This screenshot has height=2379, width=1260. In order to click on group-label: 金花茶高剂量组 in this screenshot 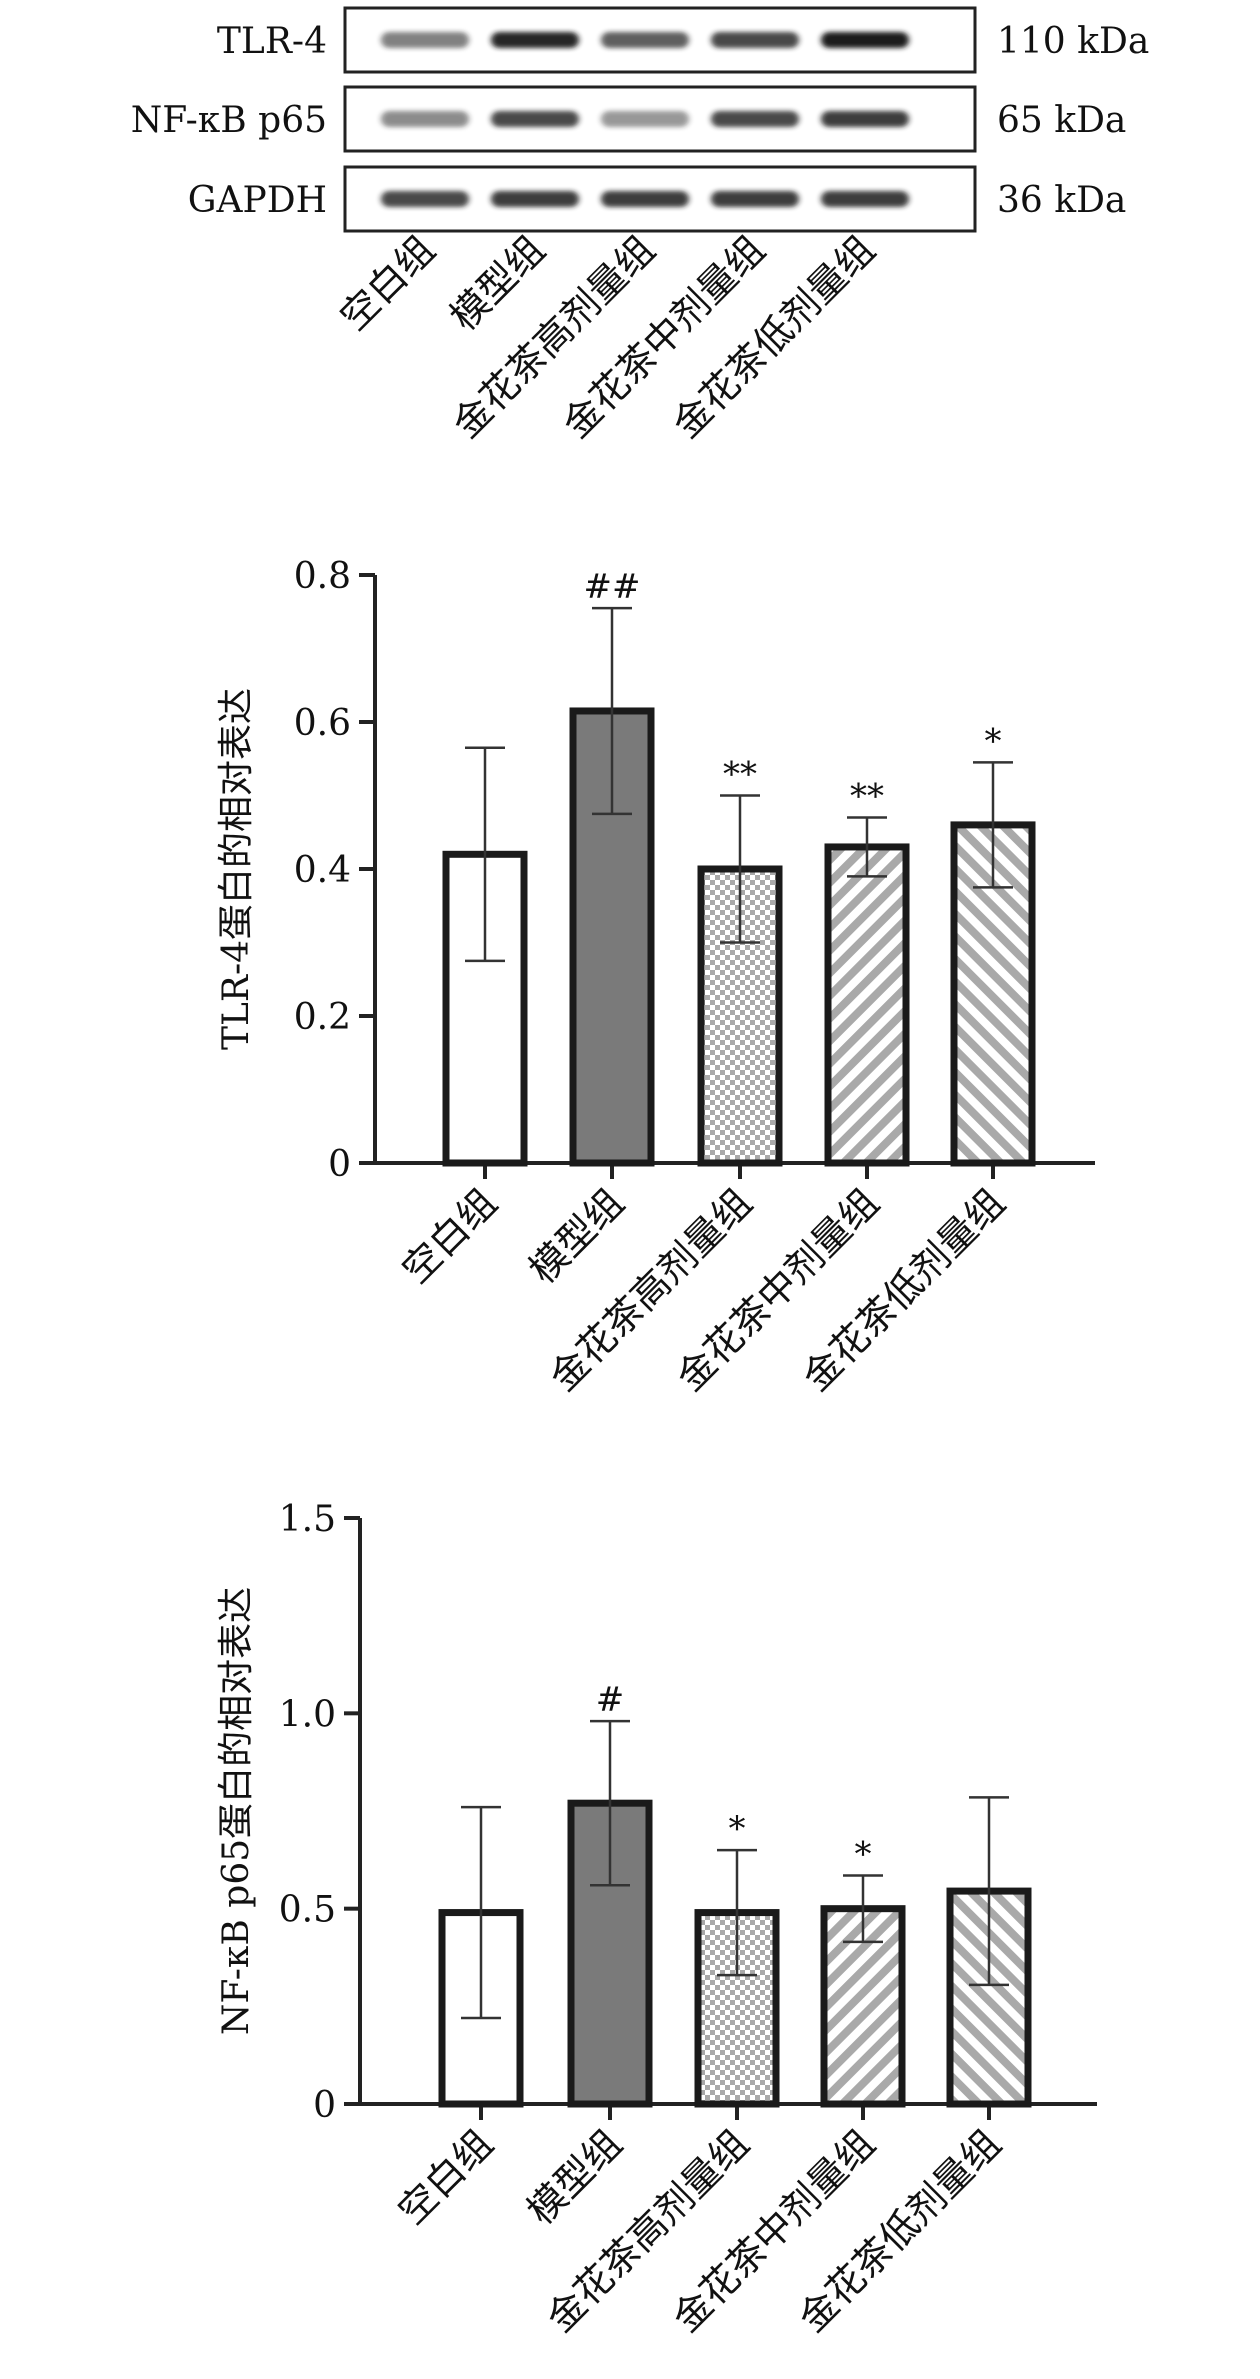, I will do `click(553, 336)`.